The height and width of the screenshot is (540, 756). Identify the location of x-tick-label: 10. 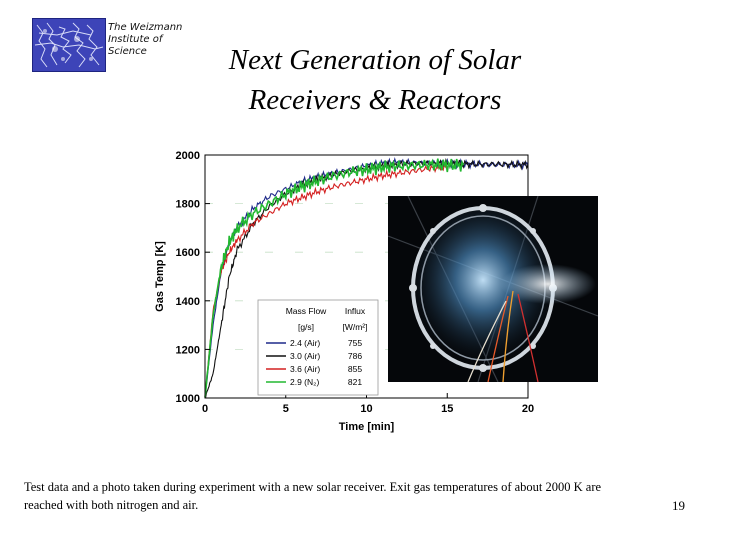
(366, 409).